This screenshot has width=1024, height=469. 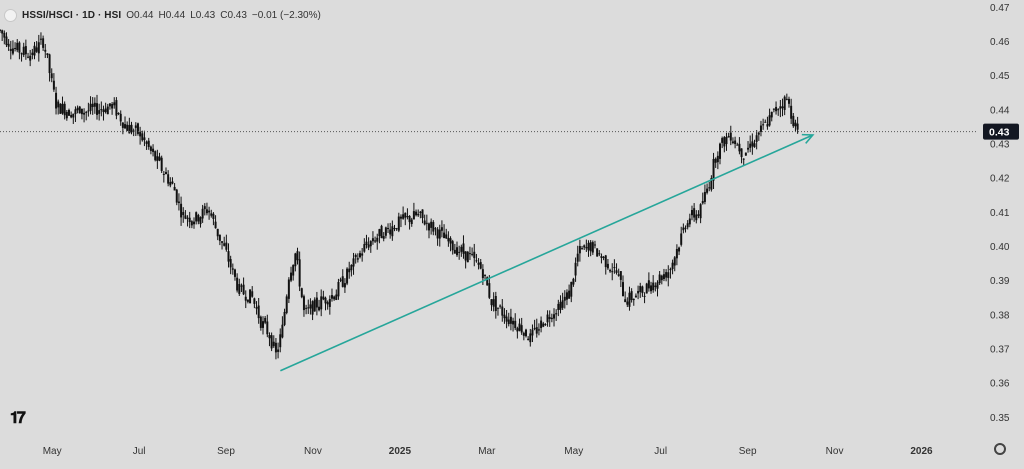 I want to click on y-tick-label: 0.41, so click(x=1000, y=213).